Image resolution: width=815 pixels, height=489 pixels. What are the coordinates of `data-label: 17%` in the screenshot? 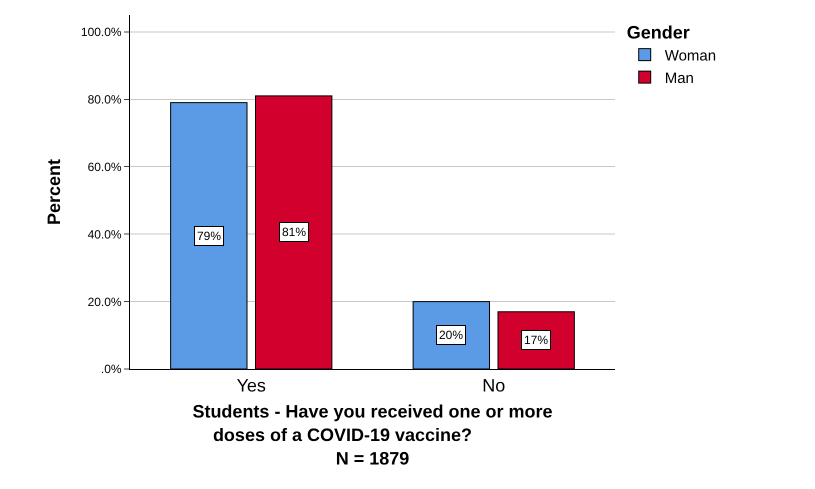 It's located at (536, 340).